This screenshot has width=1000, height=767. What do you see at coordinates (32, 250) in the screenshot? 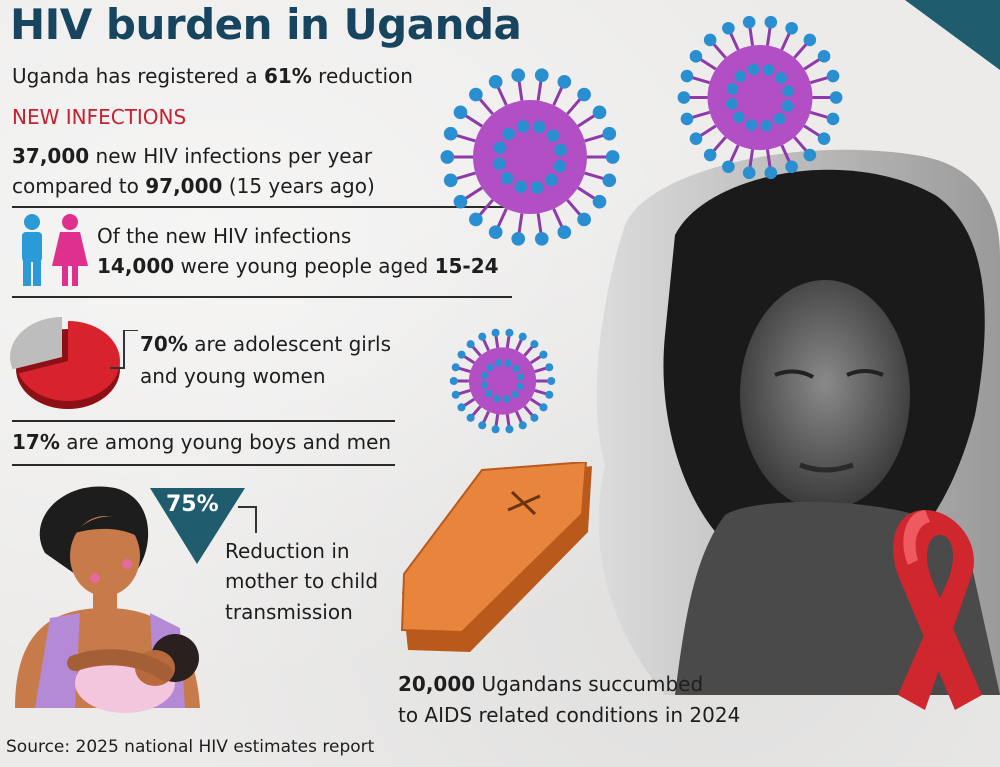
I see `male-figure-icon` at bounding box center [32, 250].